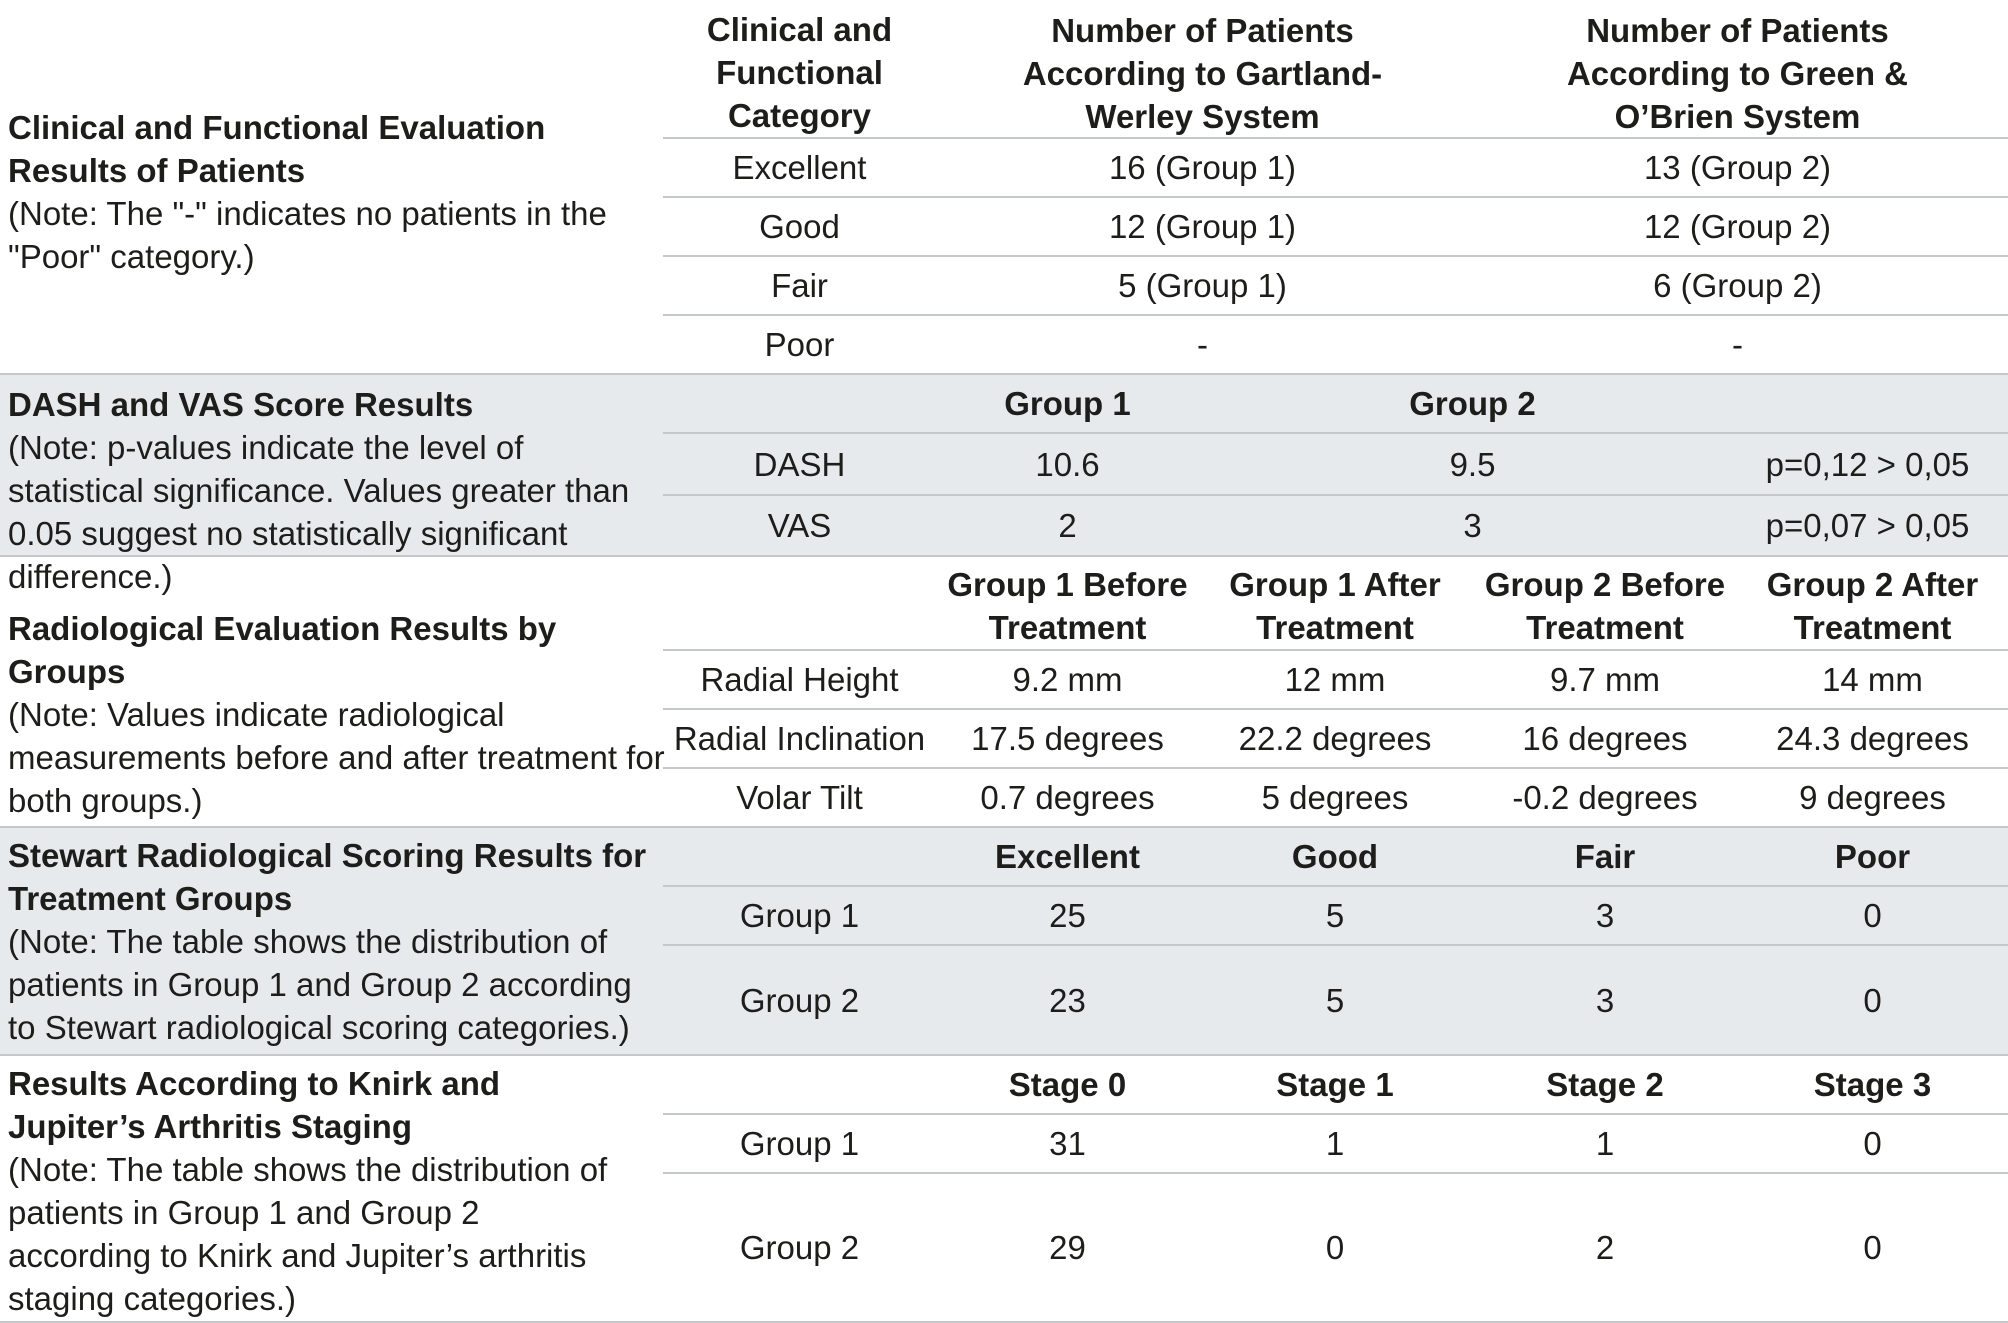 The height and width of the screenshot is (1323, 2008). Describe the element at coordinates (1335, 738) in the screenshot. I see `table-cell: 22.2 degrees` at that location.